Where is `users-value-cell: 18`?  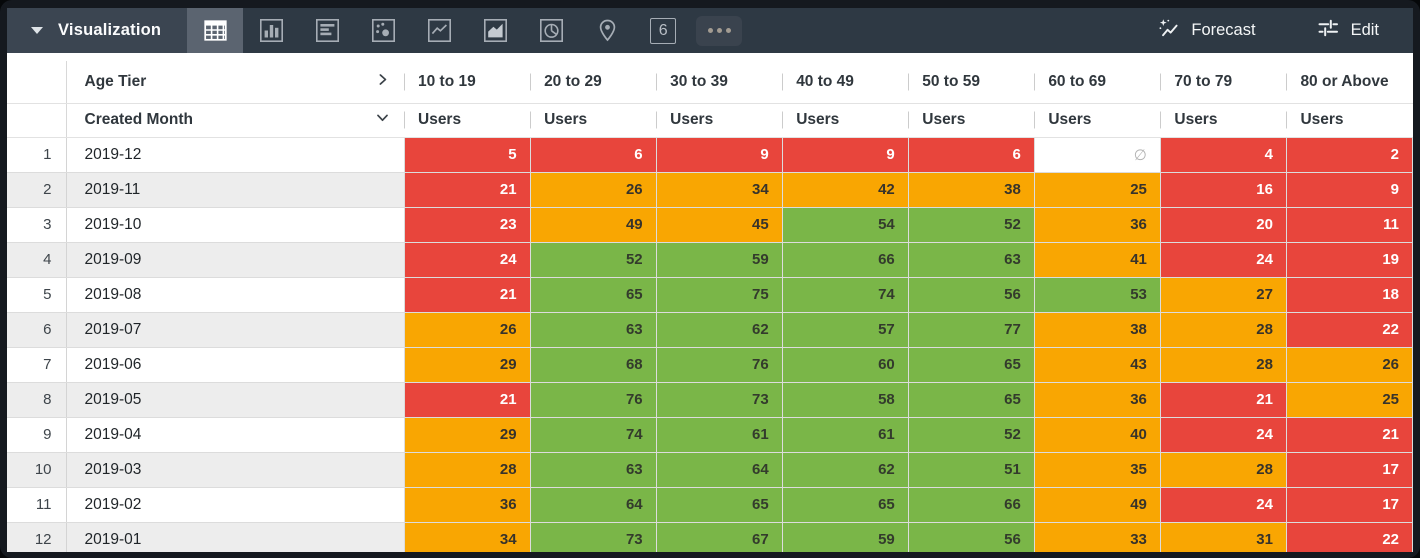 users-value-cell: 18 is located at coordinates (1349, 294).